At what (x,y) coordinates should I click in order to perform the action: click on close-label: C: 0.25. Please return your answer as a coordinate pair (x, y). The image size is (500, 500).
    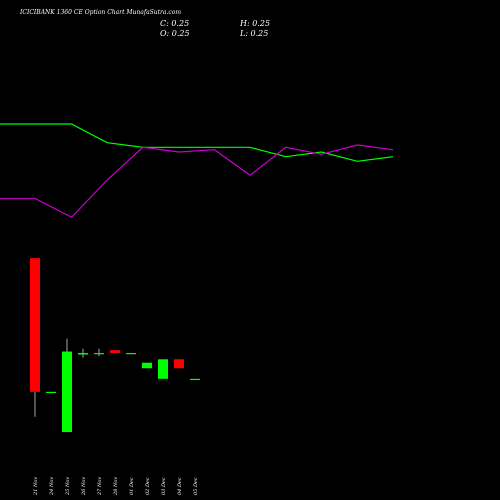
    Looking at the image, I should click on (174, 23).